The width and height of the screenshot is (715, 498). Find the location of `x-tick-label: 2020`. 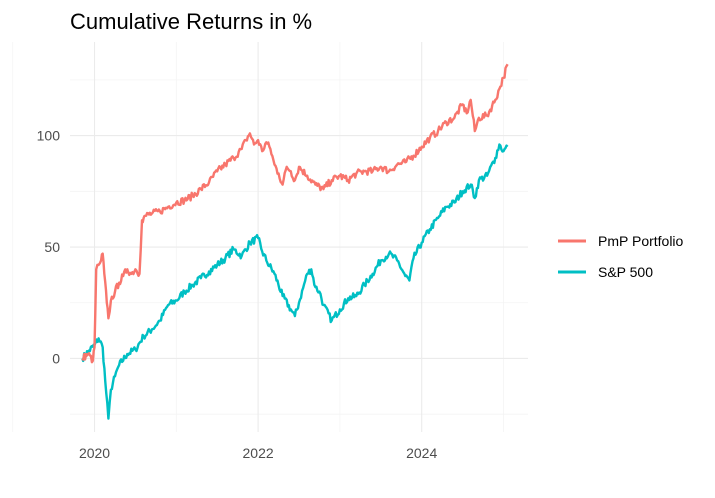

x-tick-label: 2020 is located at coordinates (94, 453).